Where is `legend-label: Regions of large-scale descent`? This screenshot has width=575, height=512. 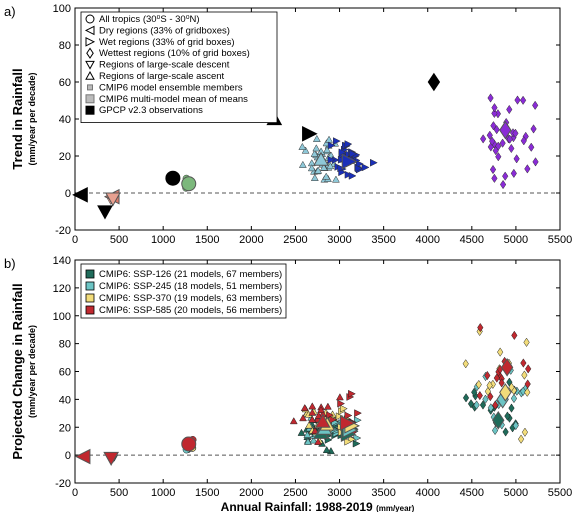
legend-label: Regions of large-scale descent is located at coordinates (164, 65).